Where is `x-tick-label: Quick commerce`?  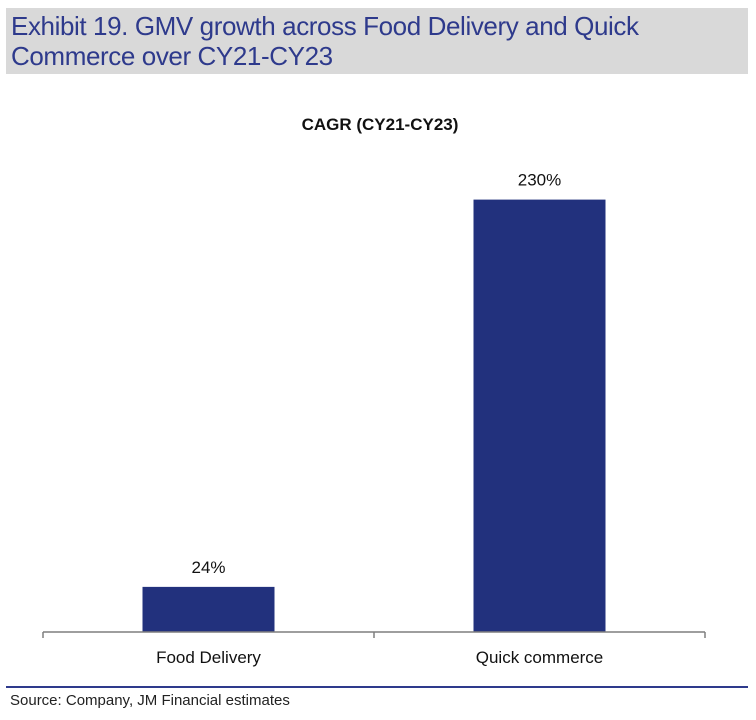
x-tick-label: Quick commerce is located at coordinates (540, 657).